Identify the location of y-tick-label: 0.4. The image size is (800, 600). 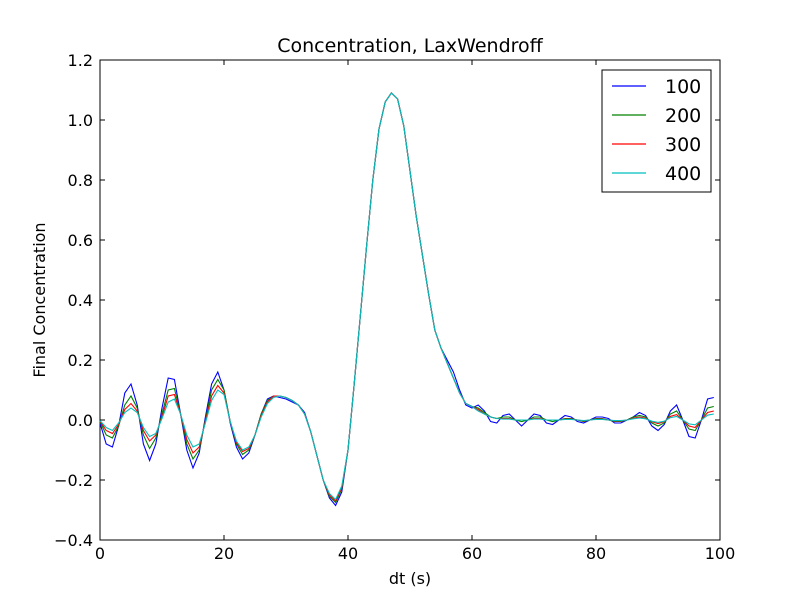
(80, 300).